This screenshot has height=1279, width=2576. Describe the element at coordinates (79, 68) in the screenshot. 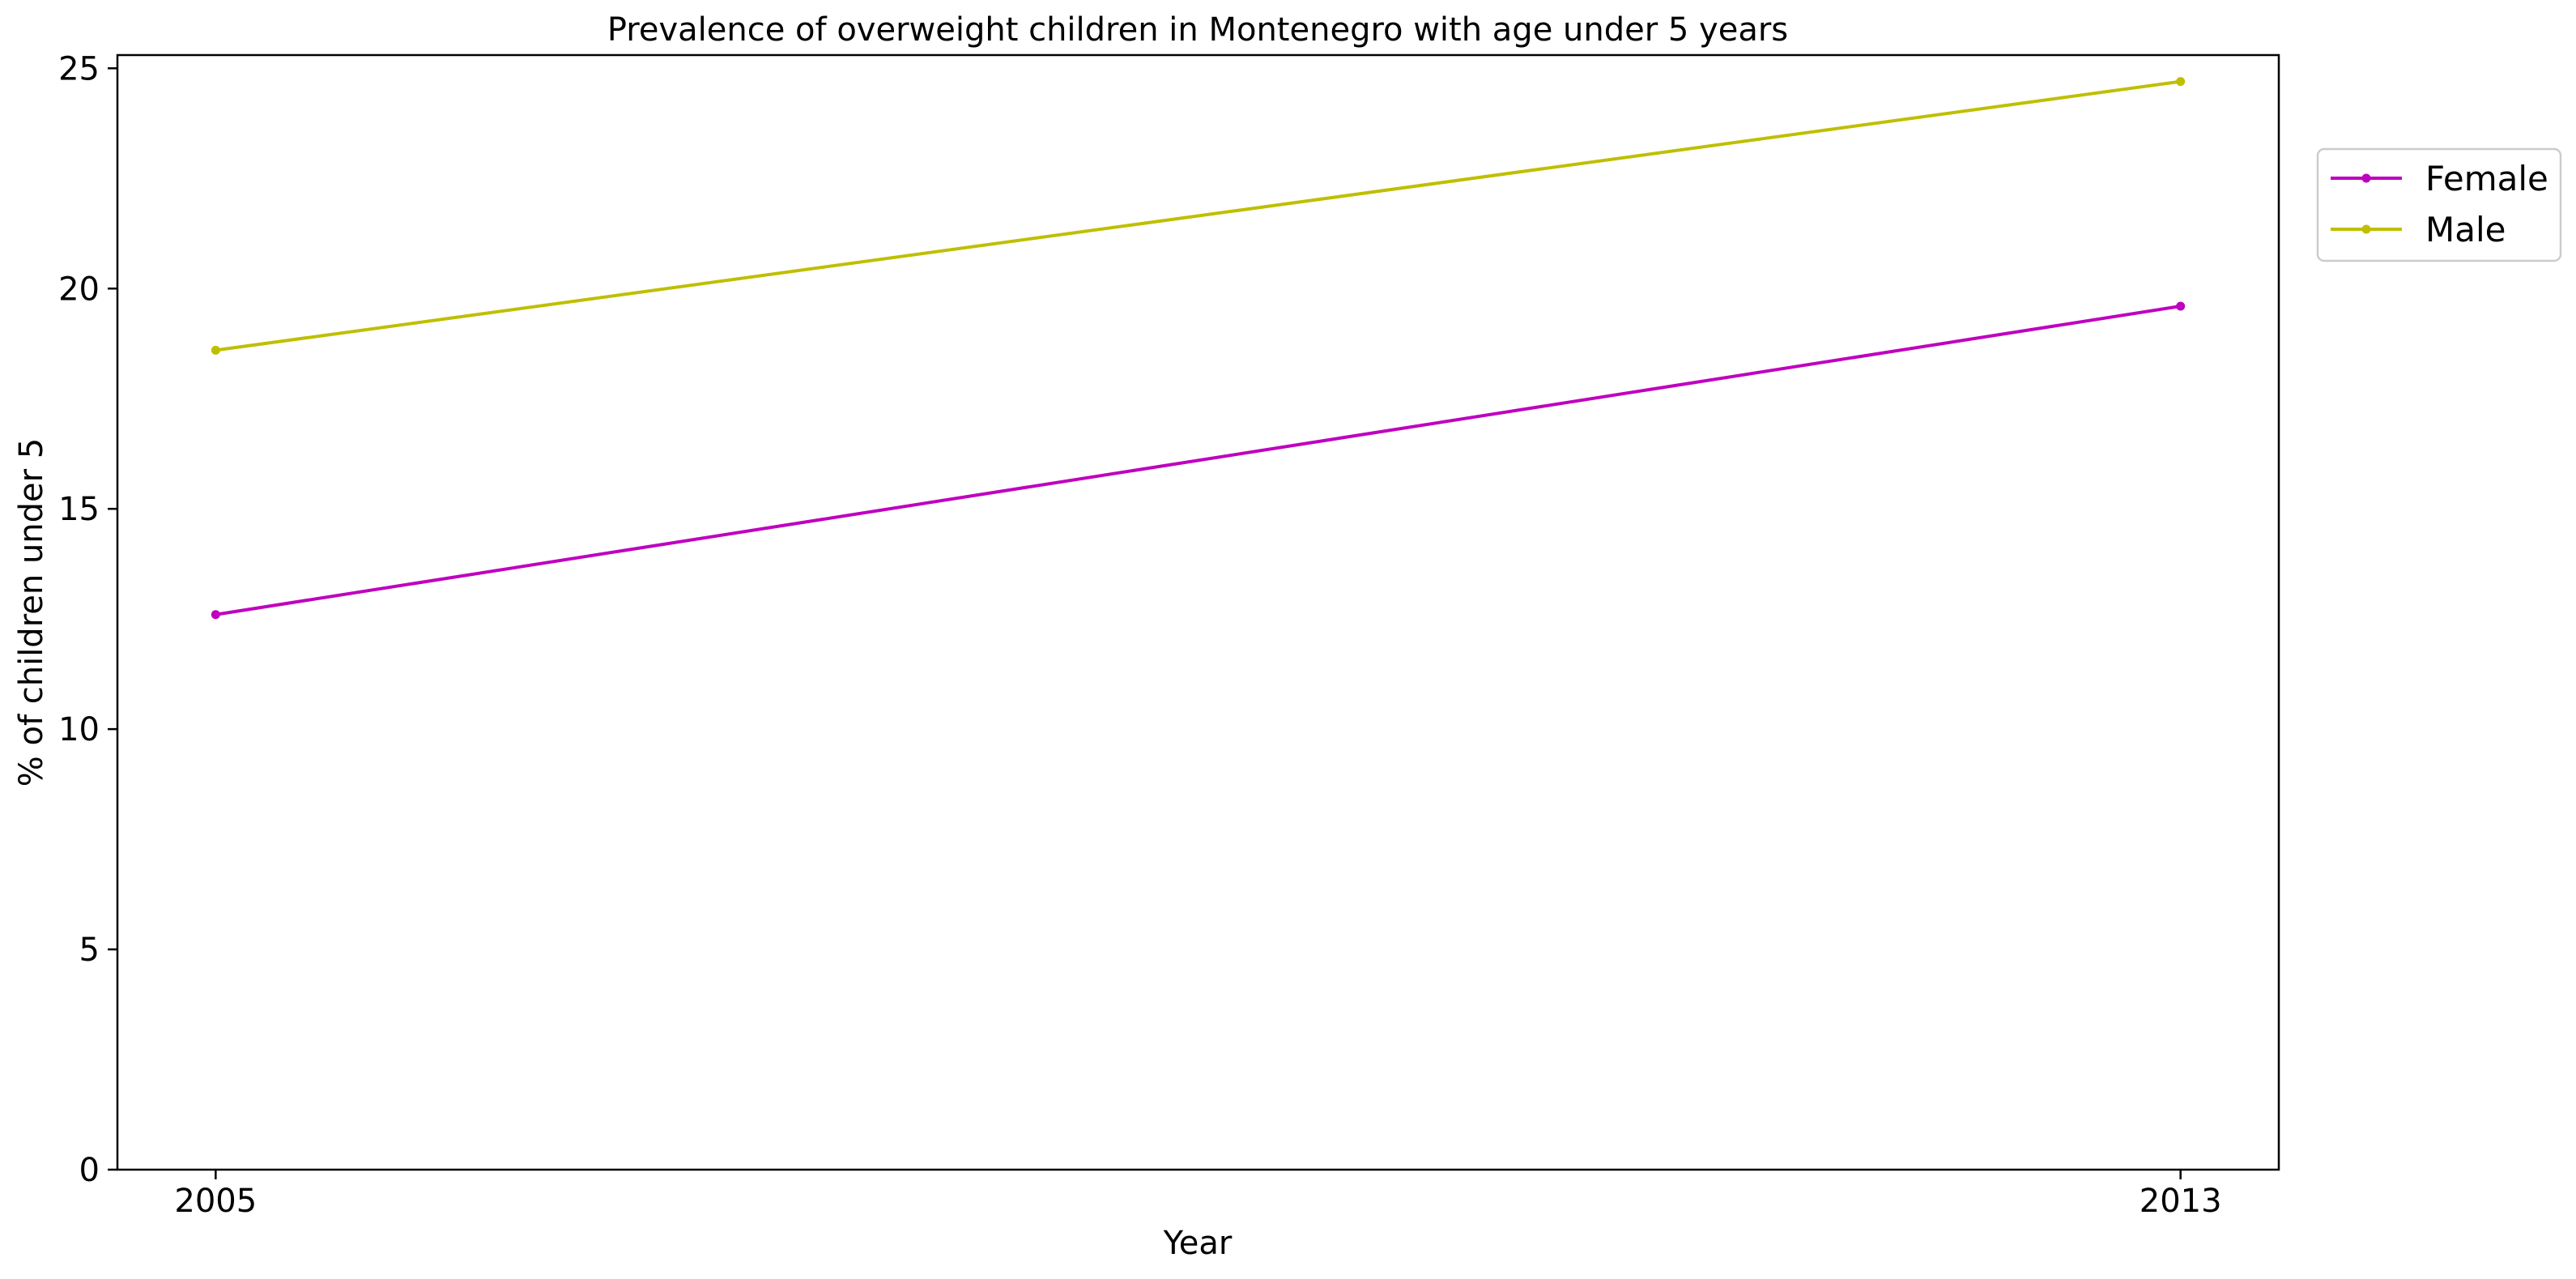

I see `y-tick-label: 25` at that location.